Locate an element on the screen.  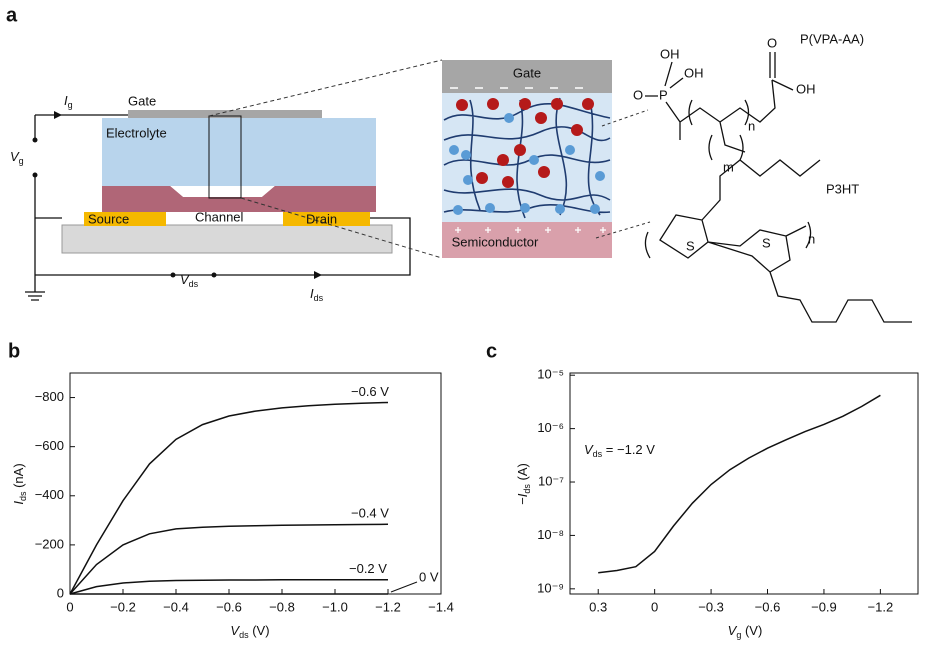
label: P3HT is located at coordinates (842, 188).